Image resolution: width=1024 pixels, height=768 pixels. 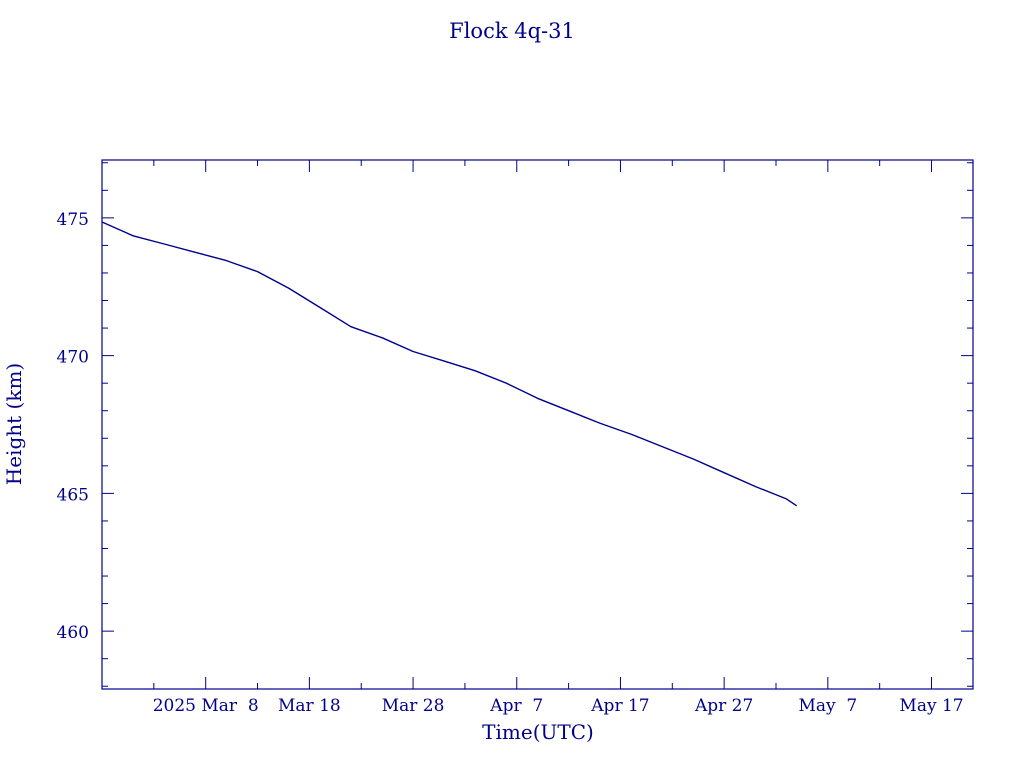 I want to click on x-tick-label: Mar 18, so click(x=309, y=706).